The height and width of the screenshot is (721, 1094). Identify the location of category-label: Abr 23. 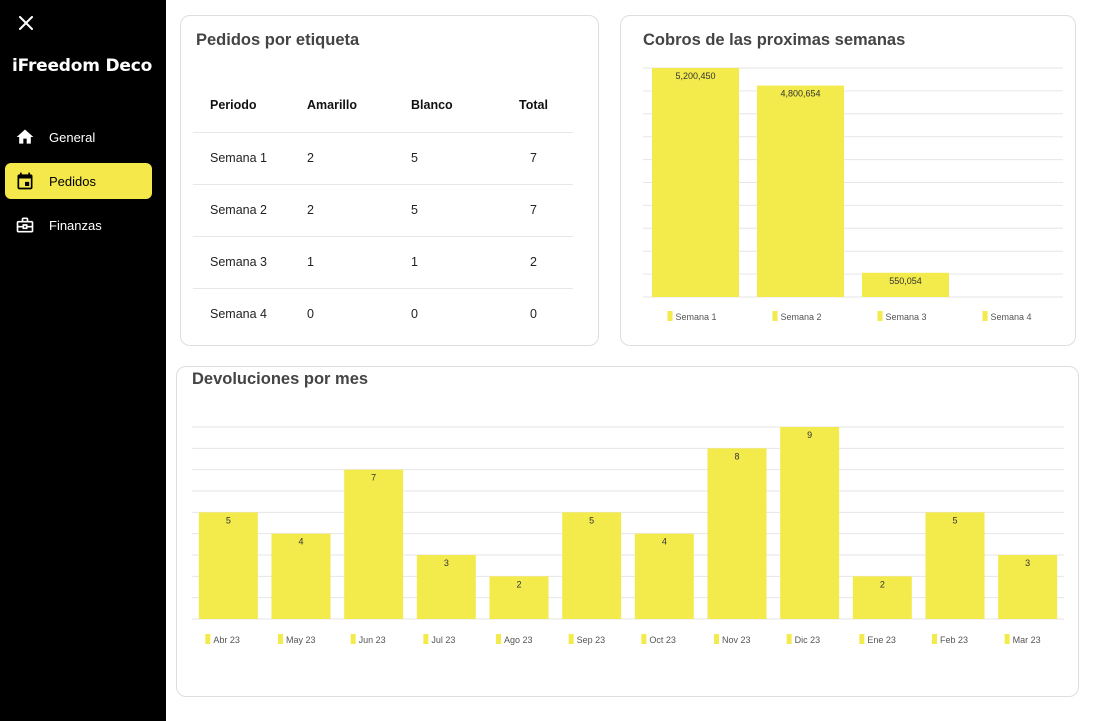
(226, 640).